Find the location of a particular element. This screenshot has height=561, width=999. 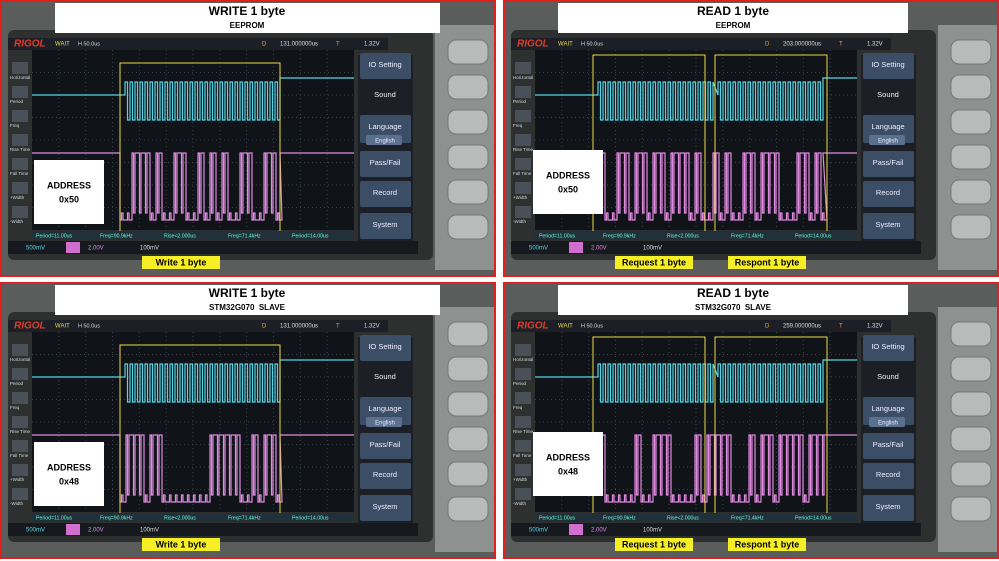

subtitle: EEPROM is located at coordinates (733, 25).